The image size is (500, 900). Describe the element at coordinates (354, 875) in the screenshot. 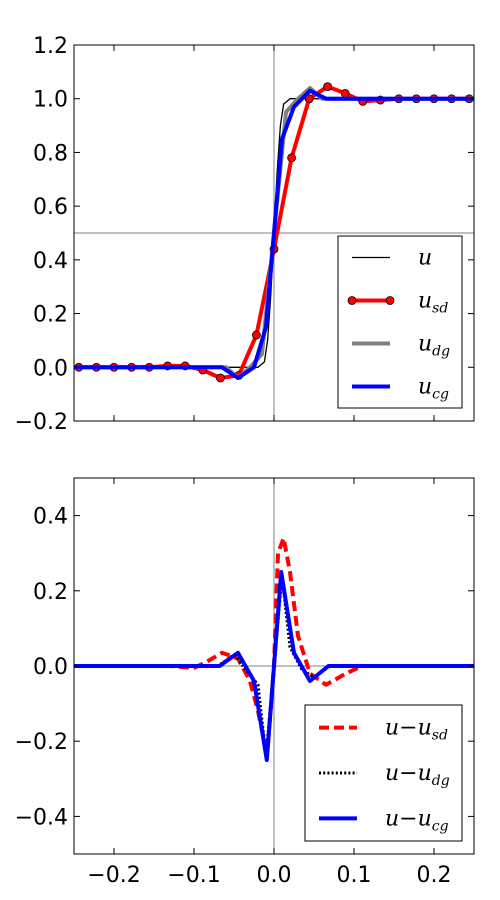

I see `x-tick-label: 0.1` at that location.